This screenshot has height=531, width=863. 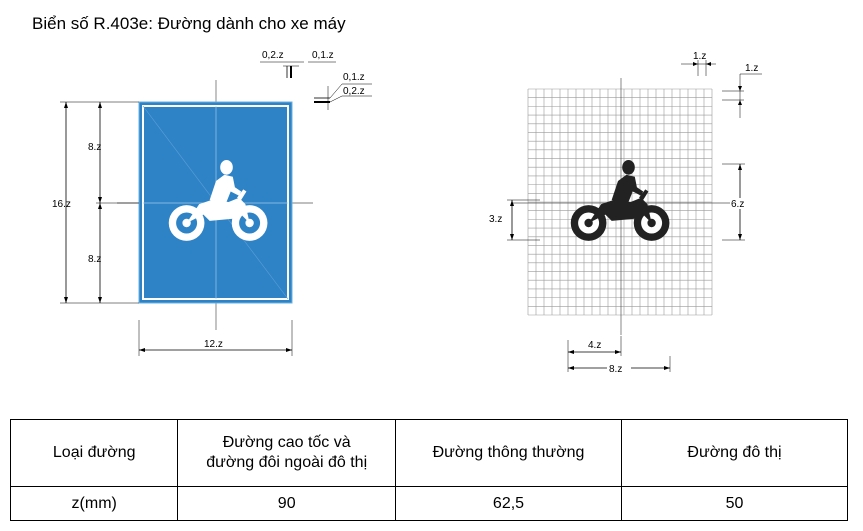 I want to click on header-highway: Đường cao tốc và đường đôi ngoài đô thị, so click(x=286, y=453).